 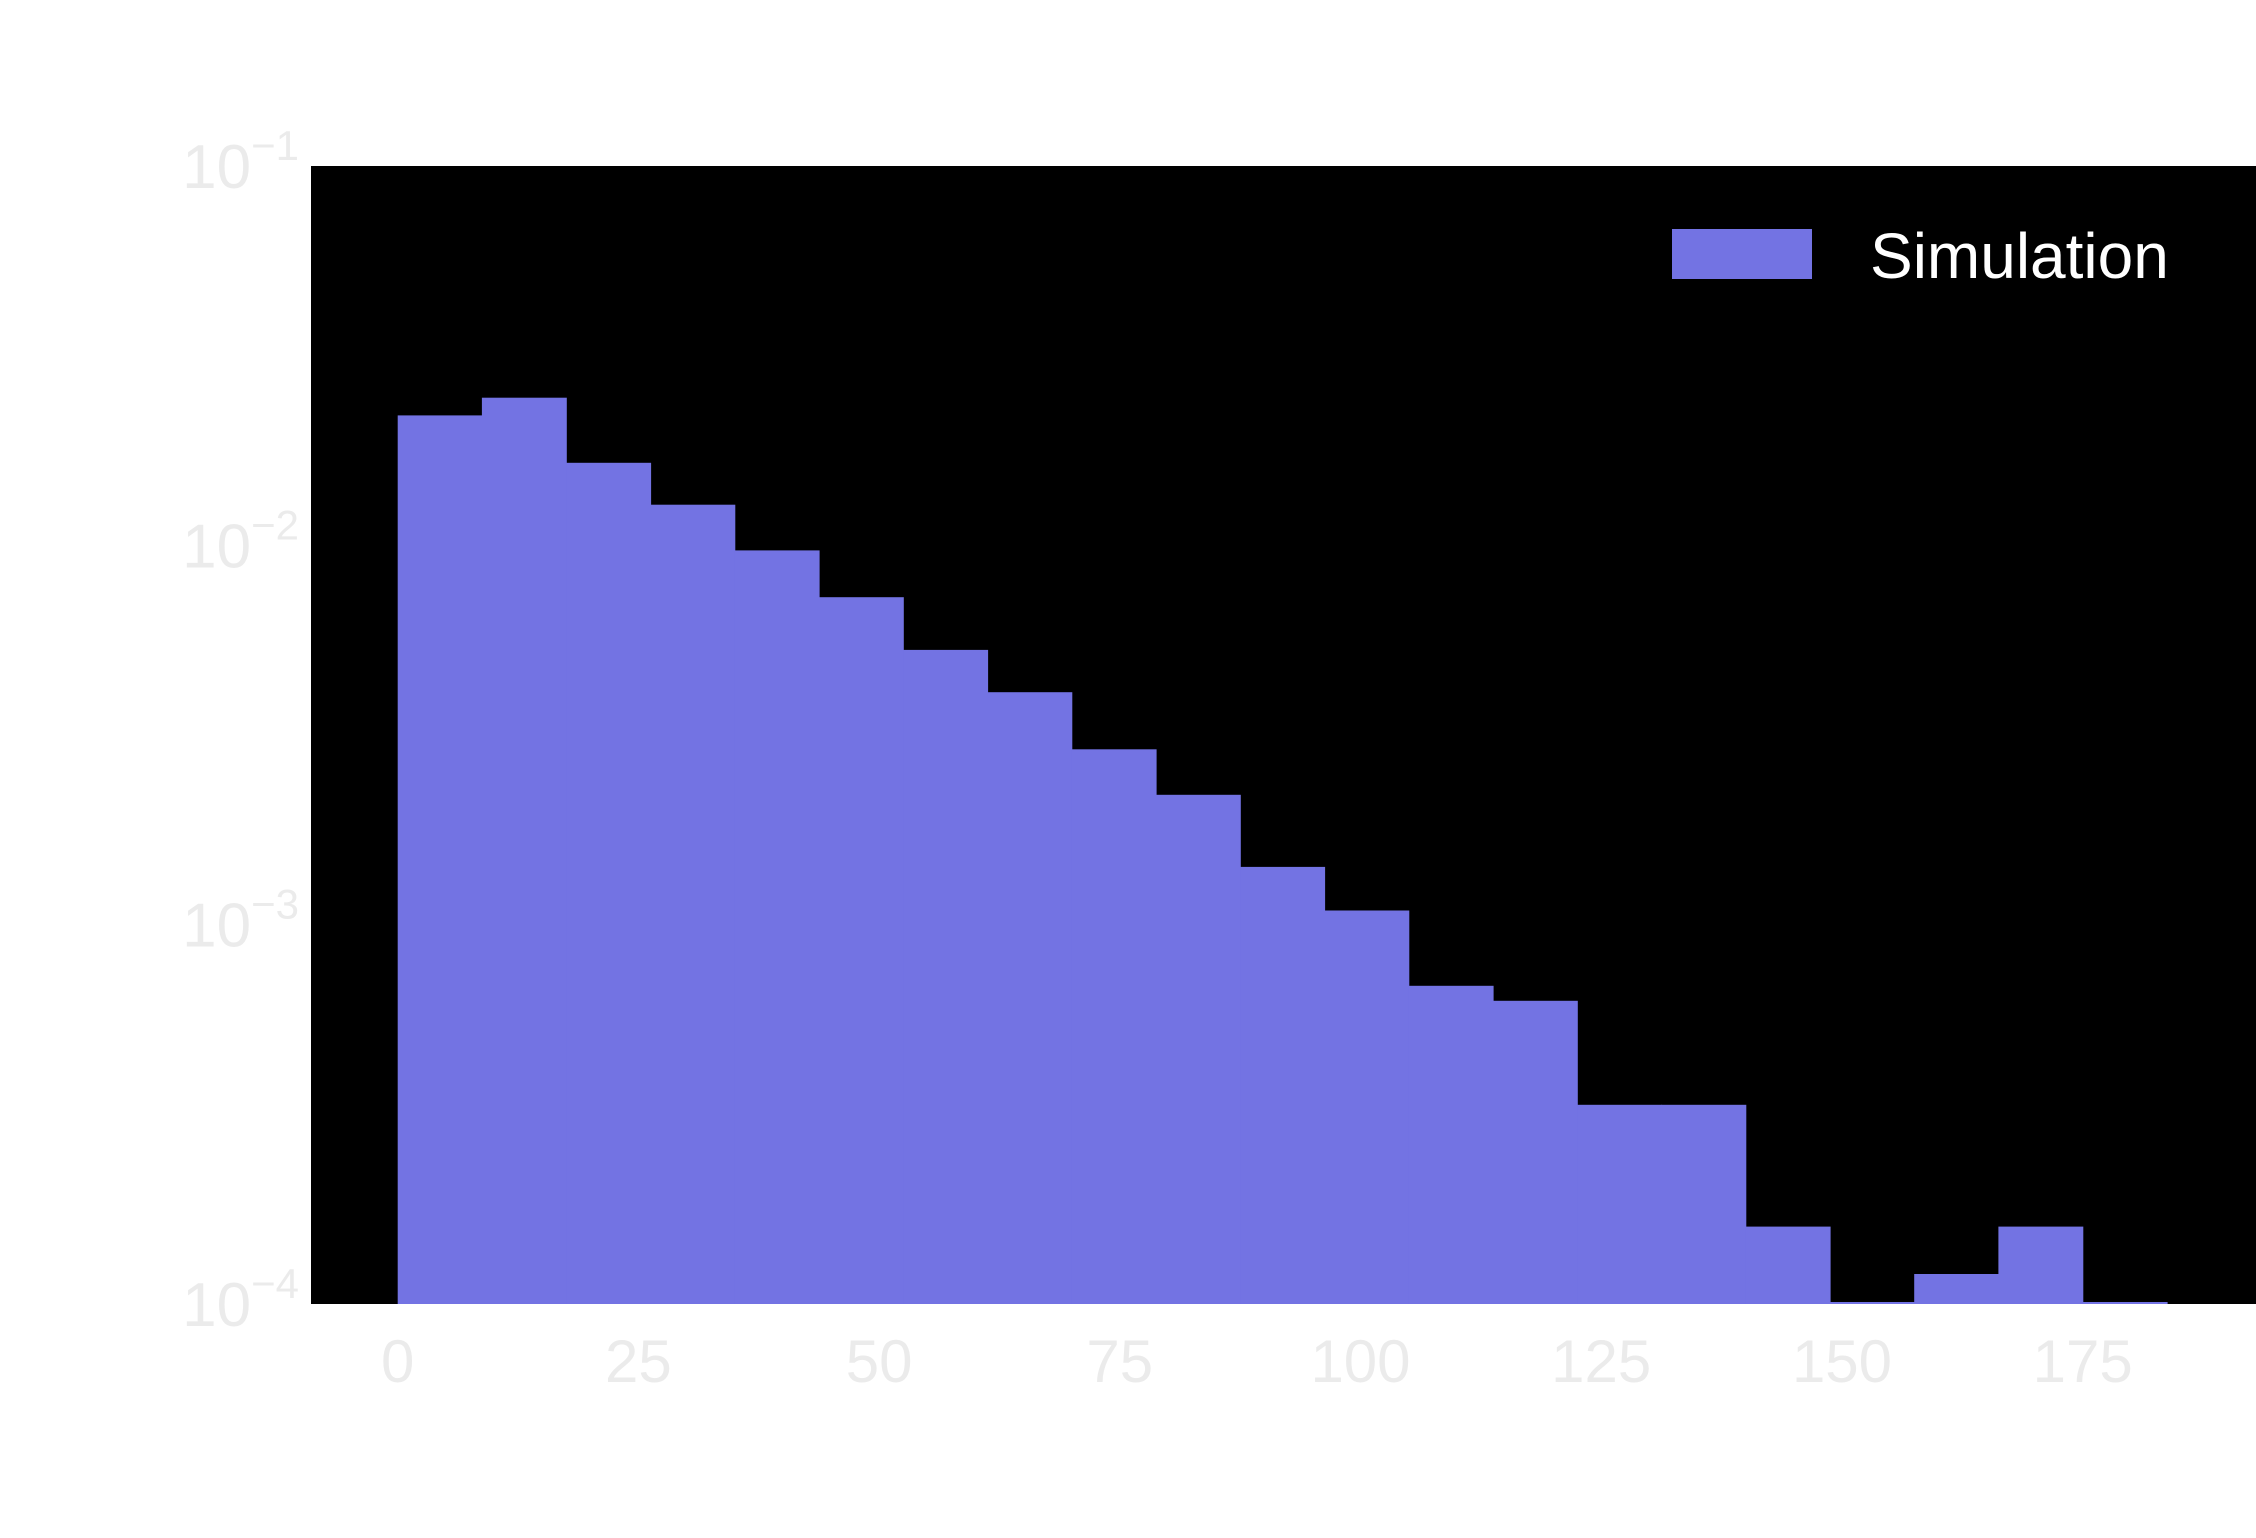 I want to click on x-tick-label: 50, so click(x=879, y=1361).